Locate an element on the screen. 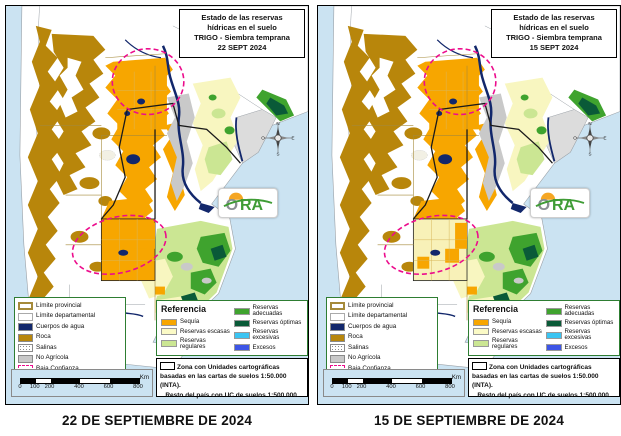 Image resolution: width=621 pixels, height=436 pixels. reference-label: Reservas escasas is located at coordinates (517, 331).